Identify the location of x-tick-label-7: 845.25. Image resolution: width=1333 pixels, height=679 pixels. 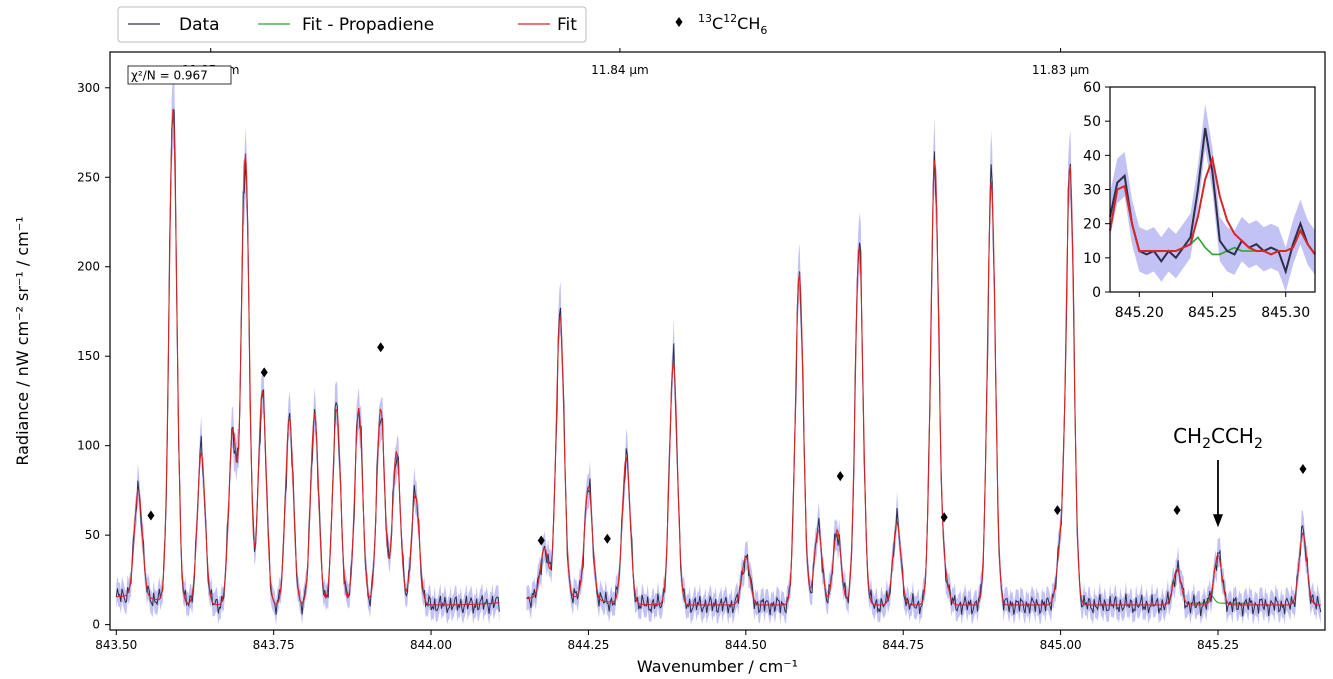
(1218, 645).